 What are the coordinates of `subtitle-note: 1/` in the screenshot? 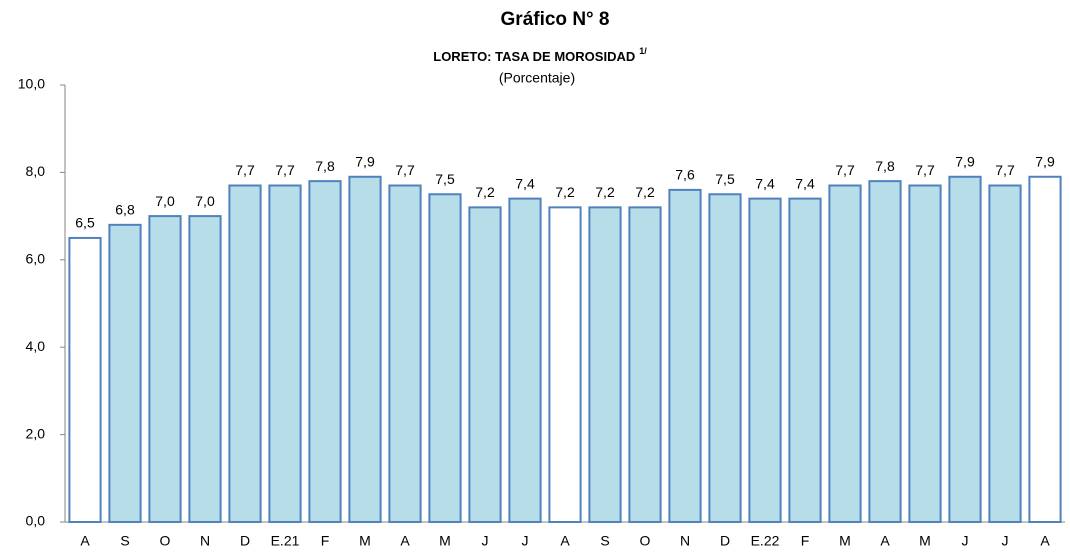 It's located at (643, 51).